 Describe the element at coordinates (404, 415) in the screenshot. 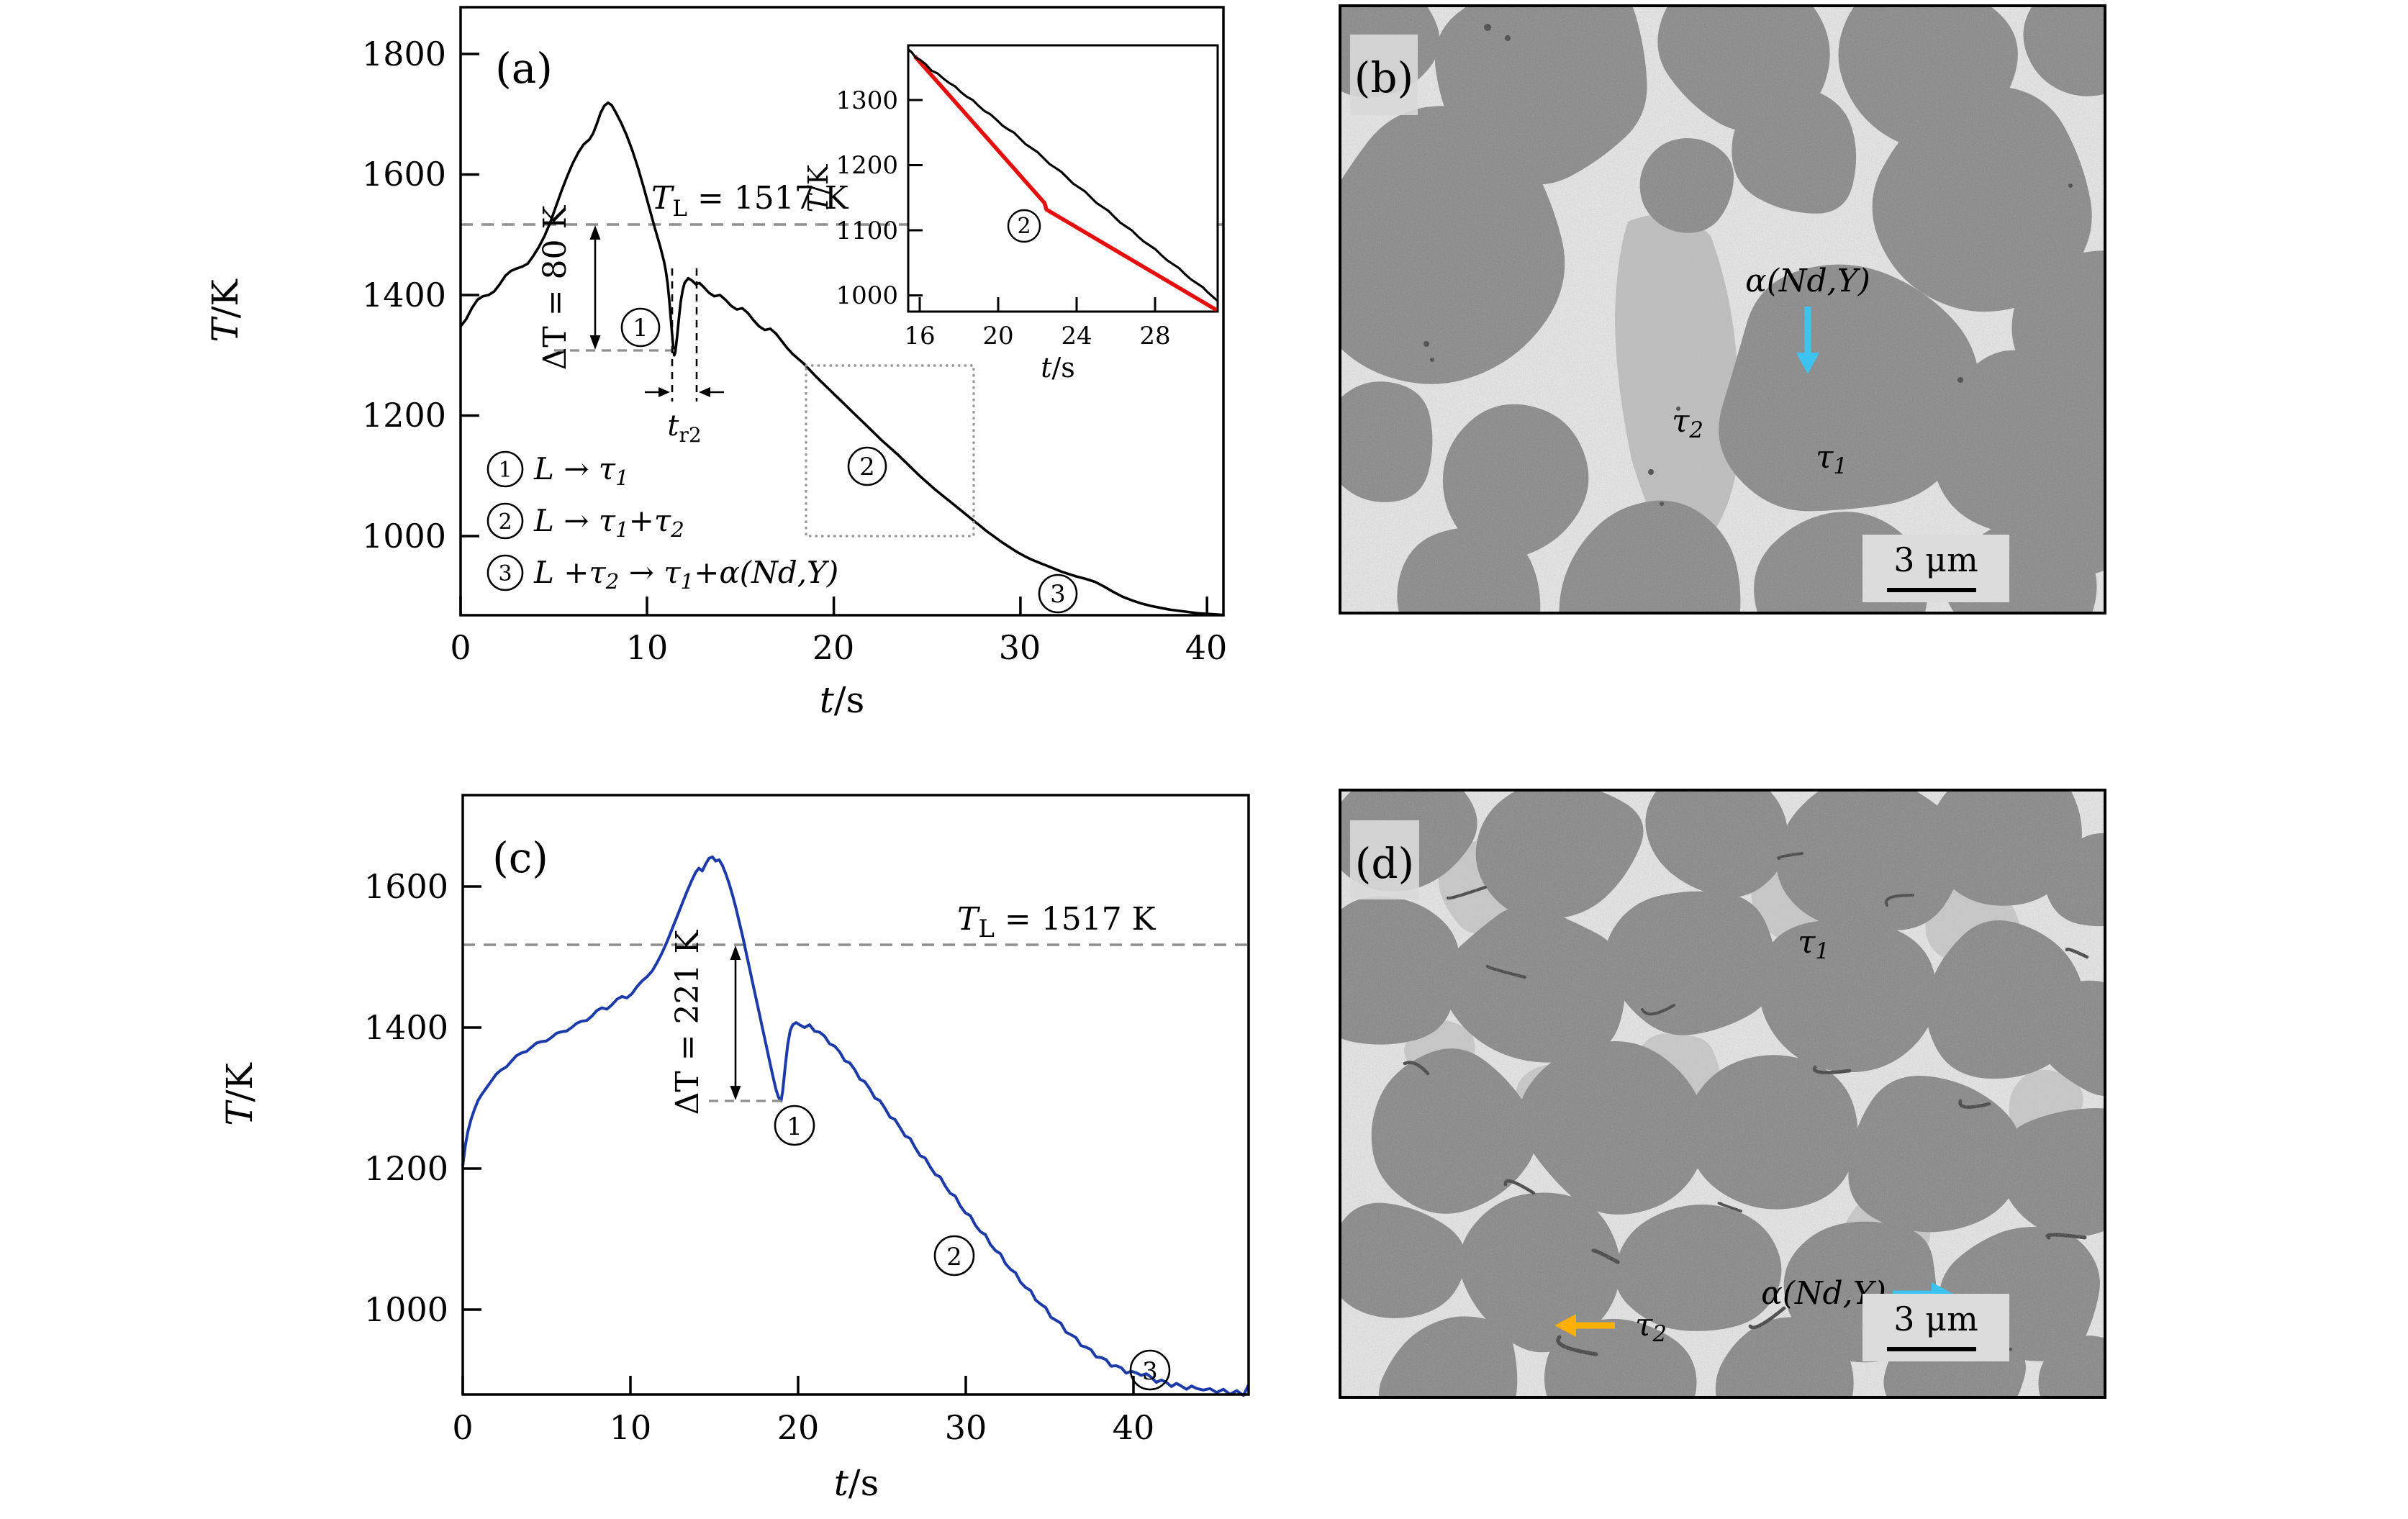

I see `a-ytick-1200: 1200` at that location.